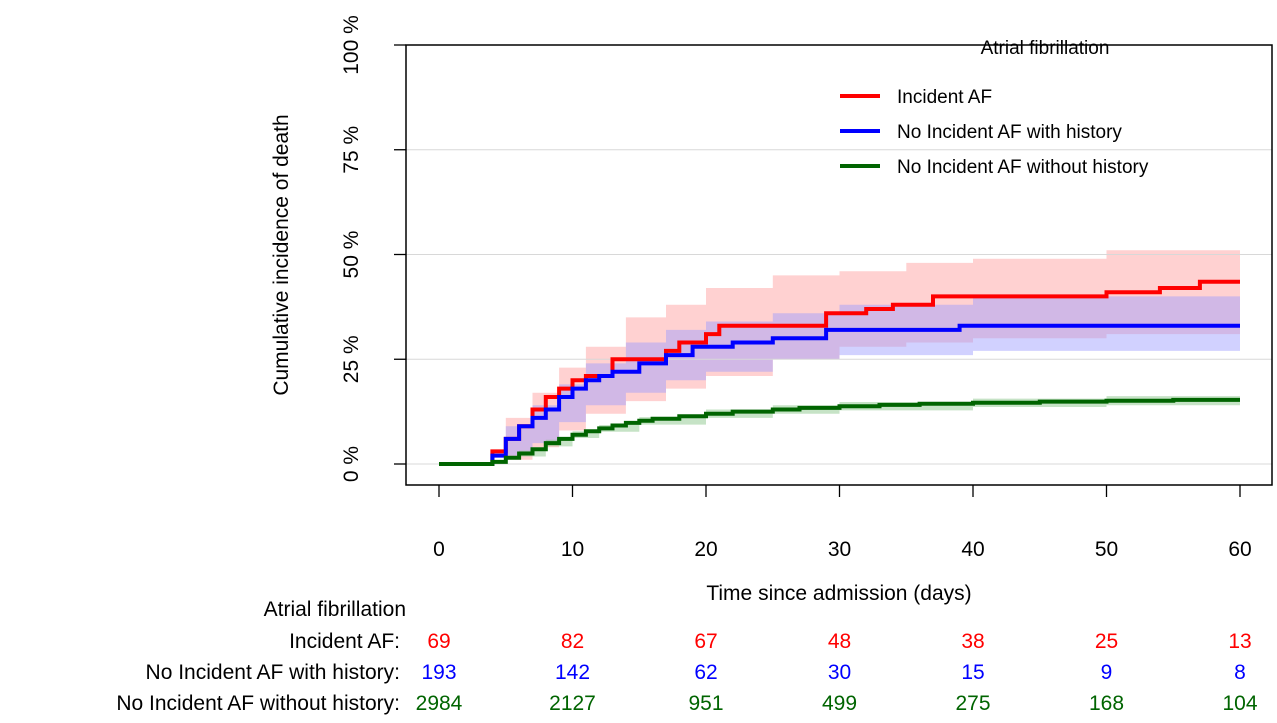  What do you see at coordinates (839, 703) in the screenshot?
I see `risk-count: 499` at bounding box center [839, 703].